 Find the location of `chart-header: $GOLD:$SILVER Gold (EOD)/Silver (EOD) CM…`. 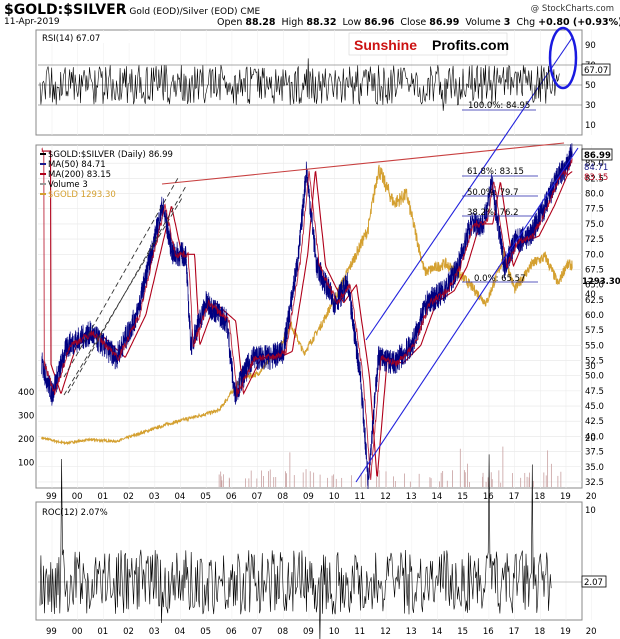

chart-header: $GOLD:$SILVER Gold (EOD)/Silver (EOD) CM… is located at coordinates (132, 10).